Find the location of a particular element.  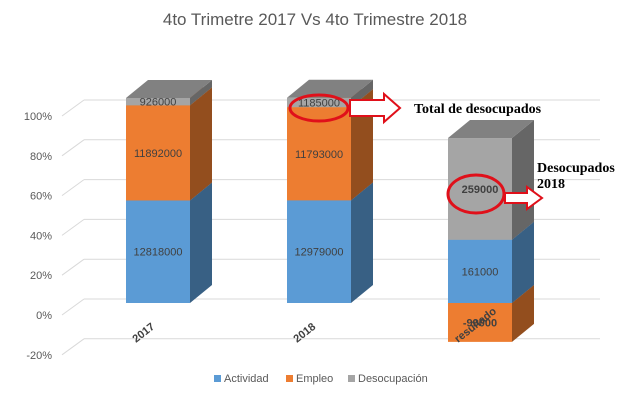

y-tick-label: -20% is located at coordinates (39, 356).